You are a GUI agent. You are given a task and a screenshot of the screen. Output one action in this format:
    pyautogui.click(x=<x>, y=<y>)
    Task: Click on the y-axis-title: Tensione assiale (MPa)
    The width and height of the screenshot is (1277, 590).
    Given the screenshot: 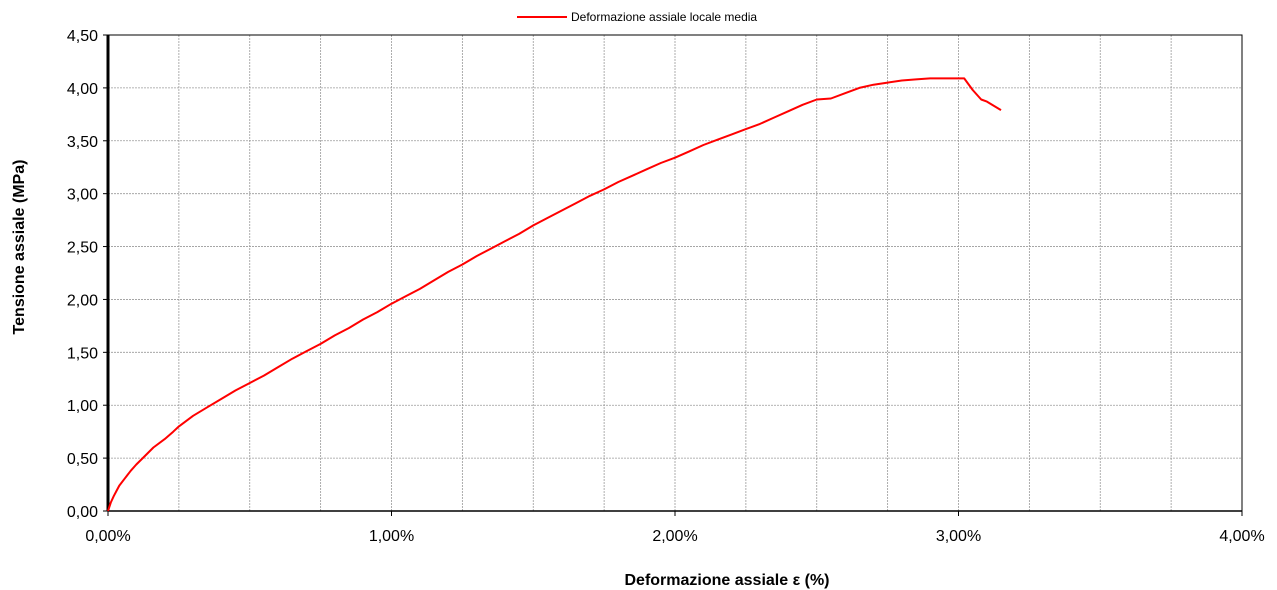 What is the action you would take?
    pyautogui.click(x=19, y=247)
    